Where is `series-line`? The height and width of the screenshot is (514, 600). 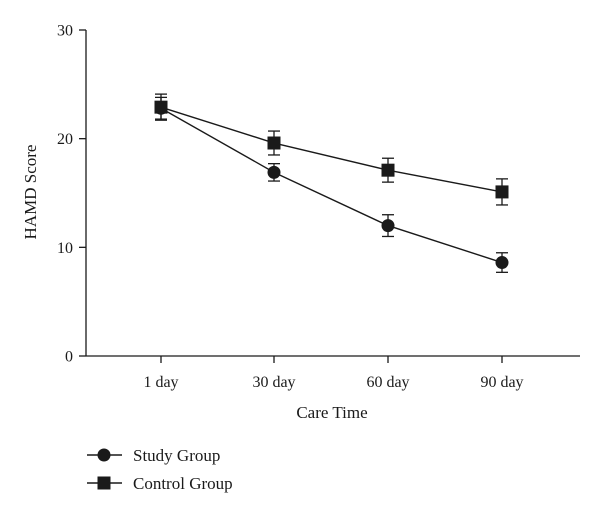 series-line is located at coordinates (331, 149).